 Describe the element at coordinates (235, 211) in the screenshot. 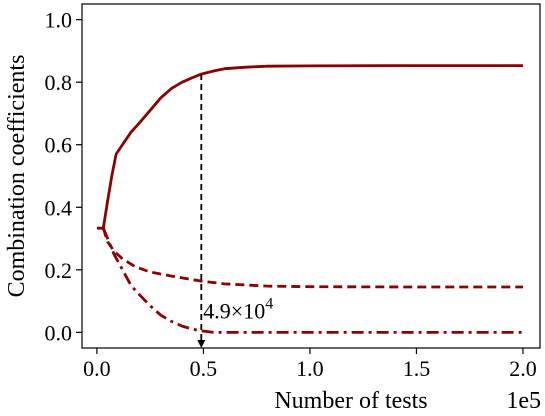

I see `annotation-group: 4.9×104` at that location.